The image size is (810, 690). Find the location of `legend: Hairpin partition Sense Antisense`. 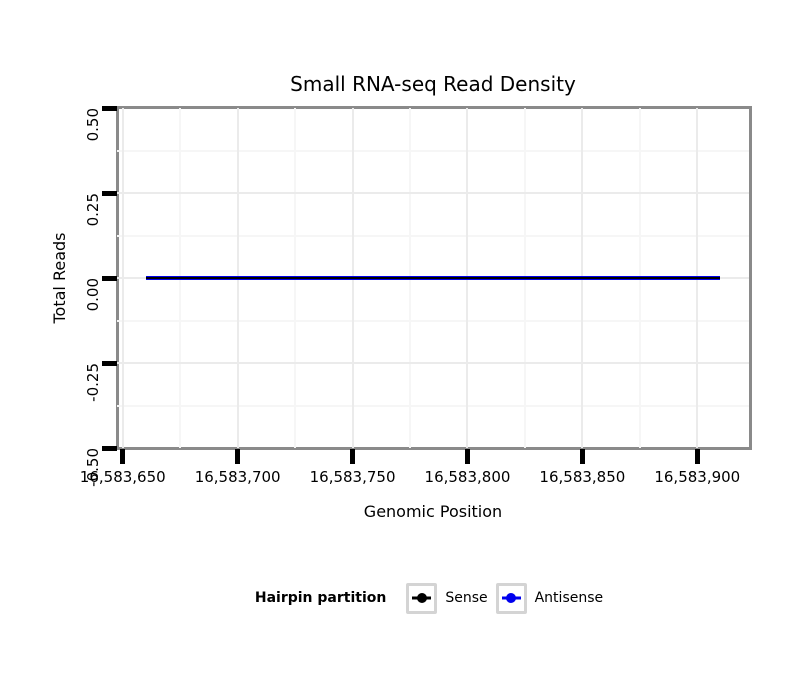

legend: Hairpin partition Sense Antisense is located at coordinates (433, 598).